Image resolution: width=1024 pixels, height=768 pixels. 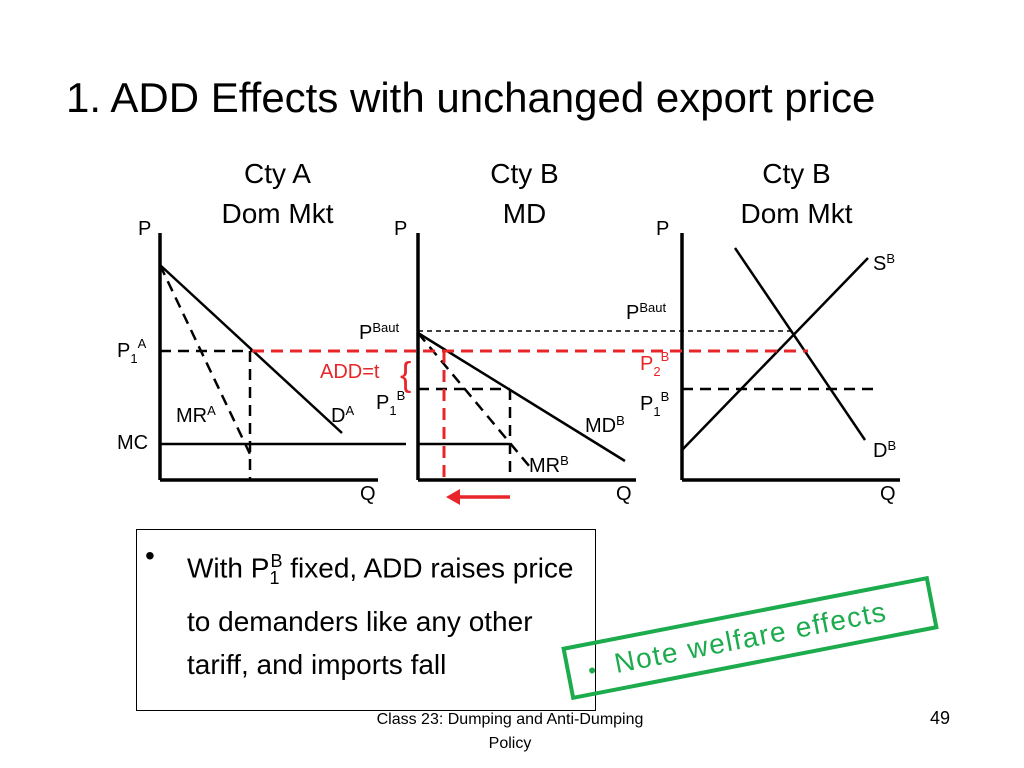 I want to click on panel-a-p1-label: P1A, so click(x=132, y=351).